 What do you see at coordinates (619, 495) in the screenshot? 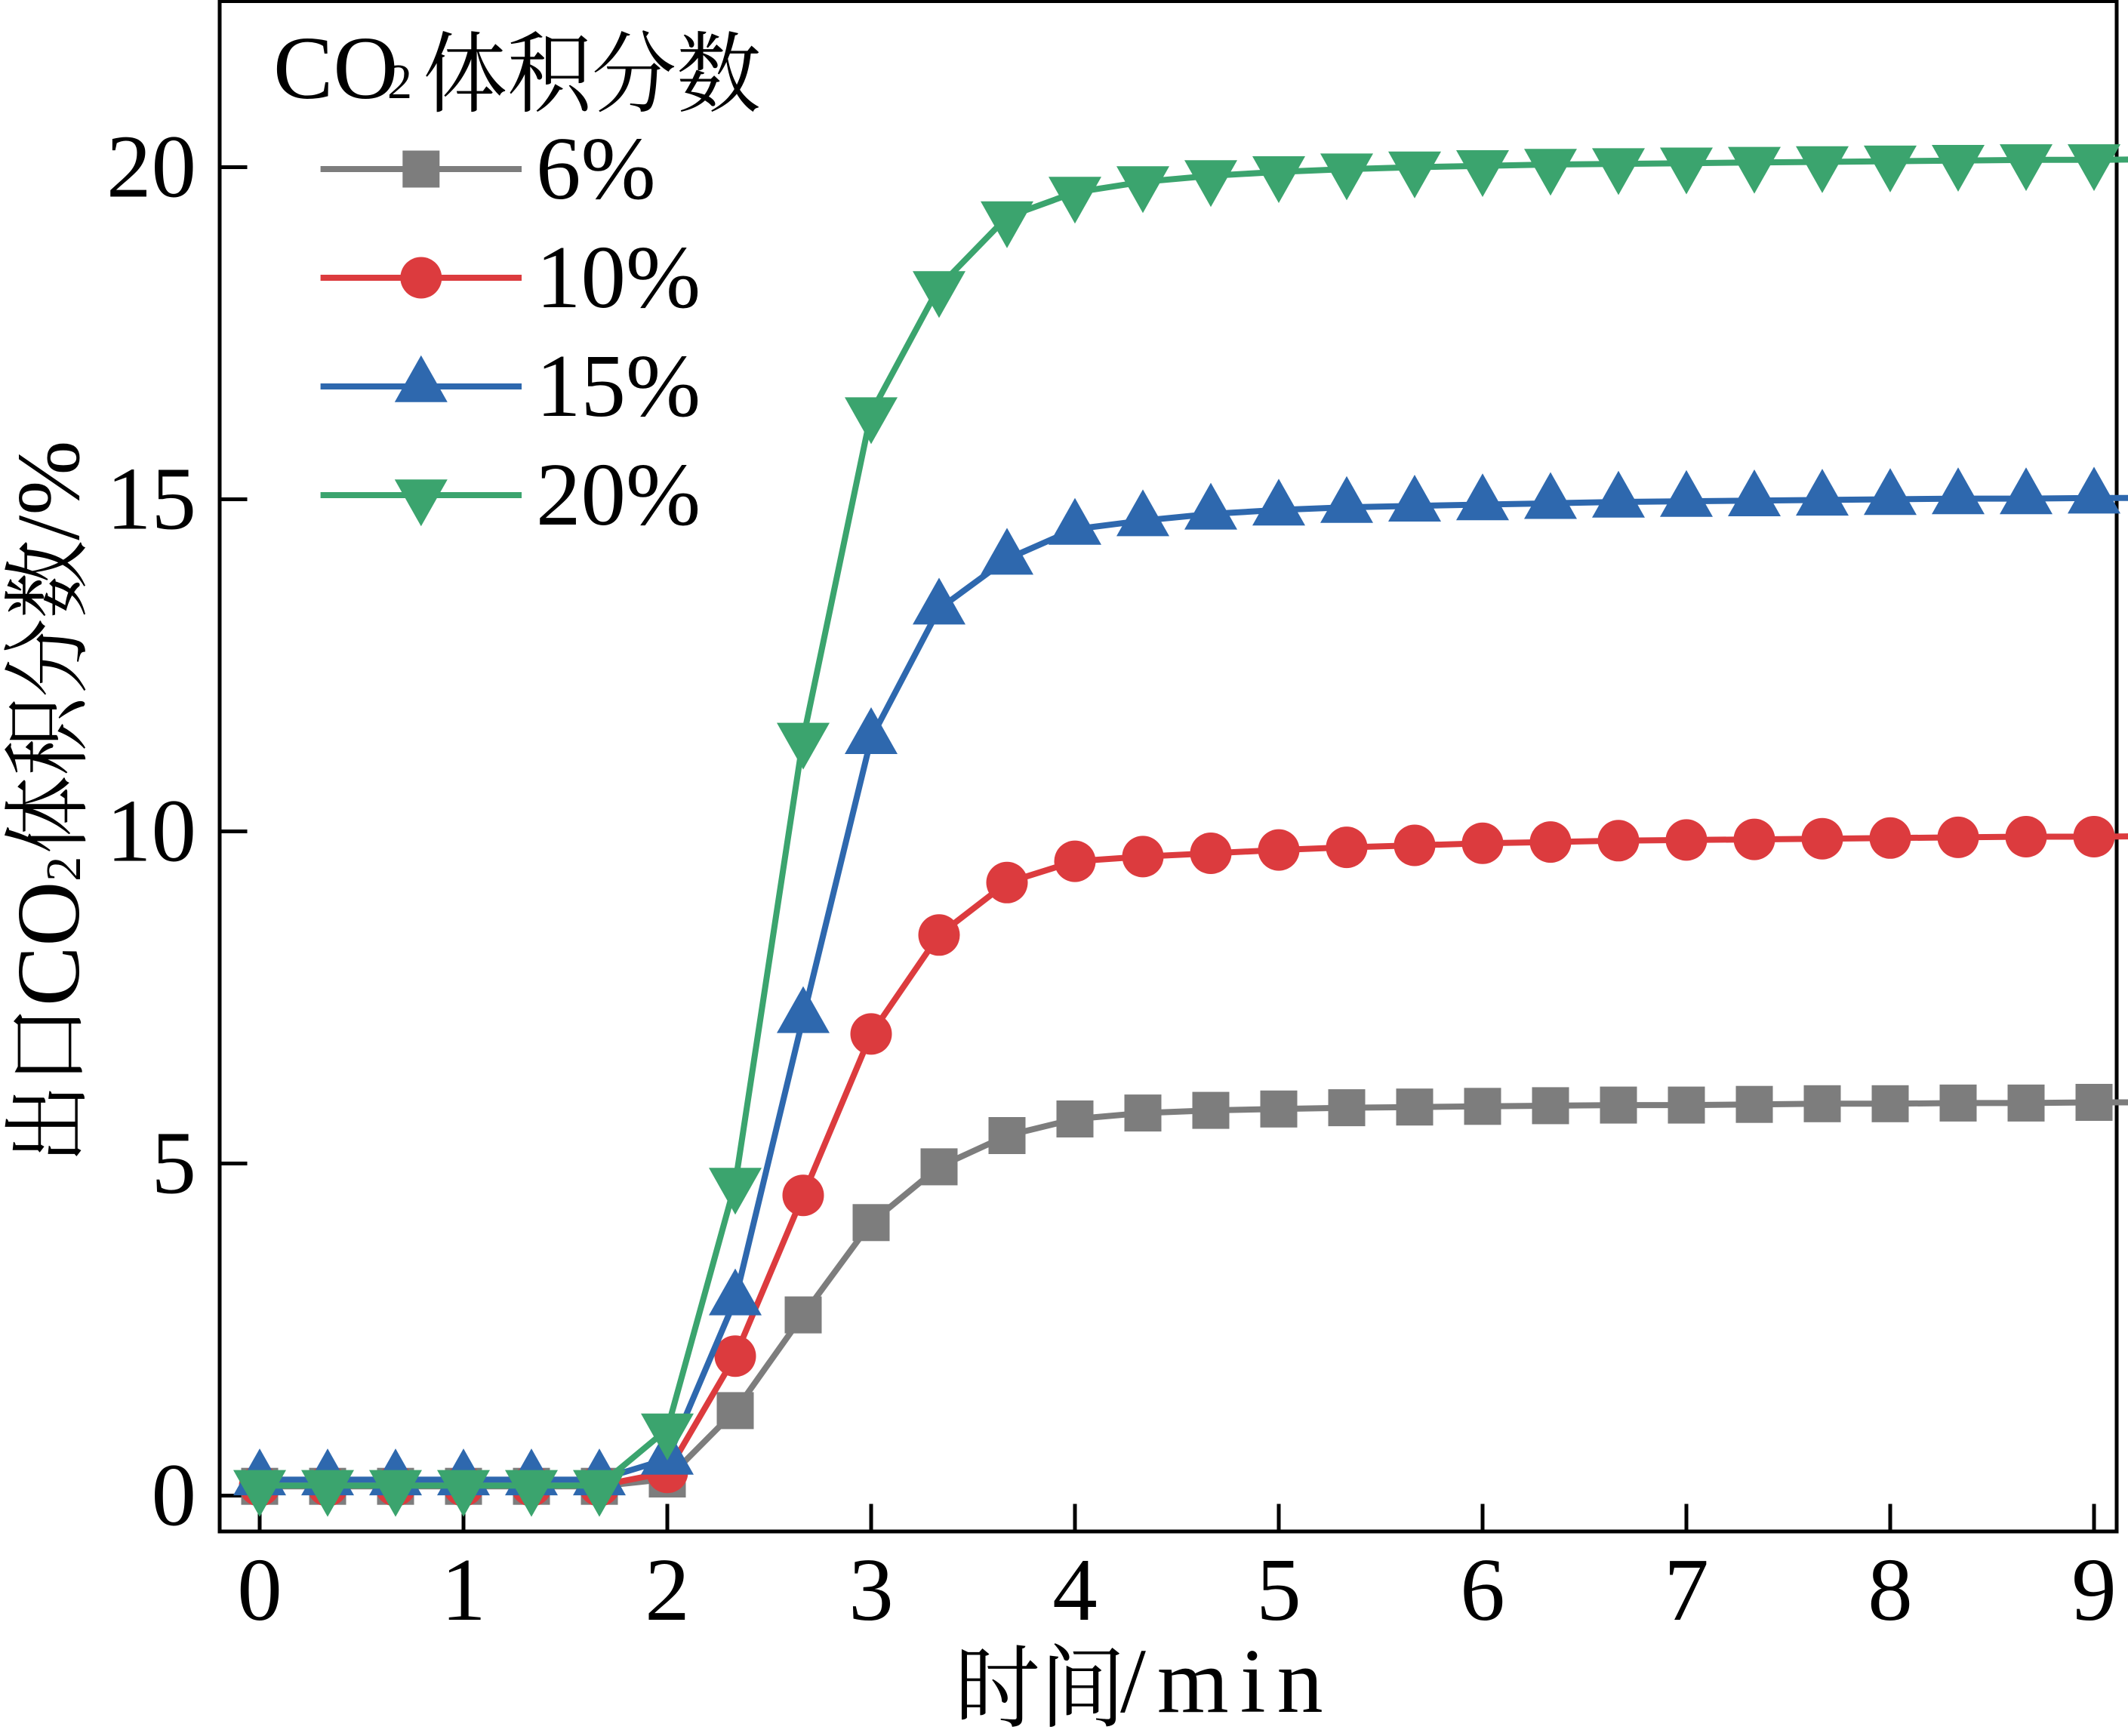
I see `svg-text: 20%` at bounding box center [619, 495].